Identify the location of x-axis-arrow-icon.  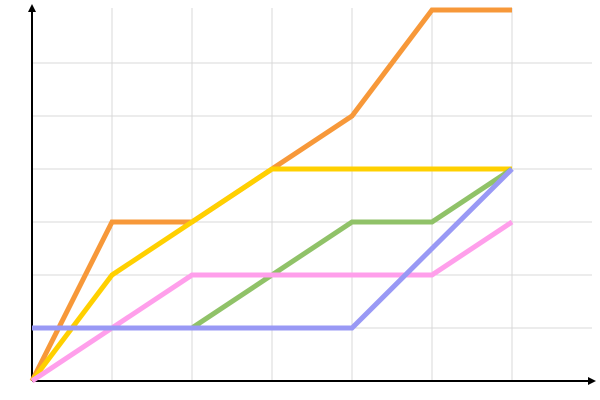
(592, 381).